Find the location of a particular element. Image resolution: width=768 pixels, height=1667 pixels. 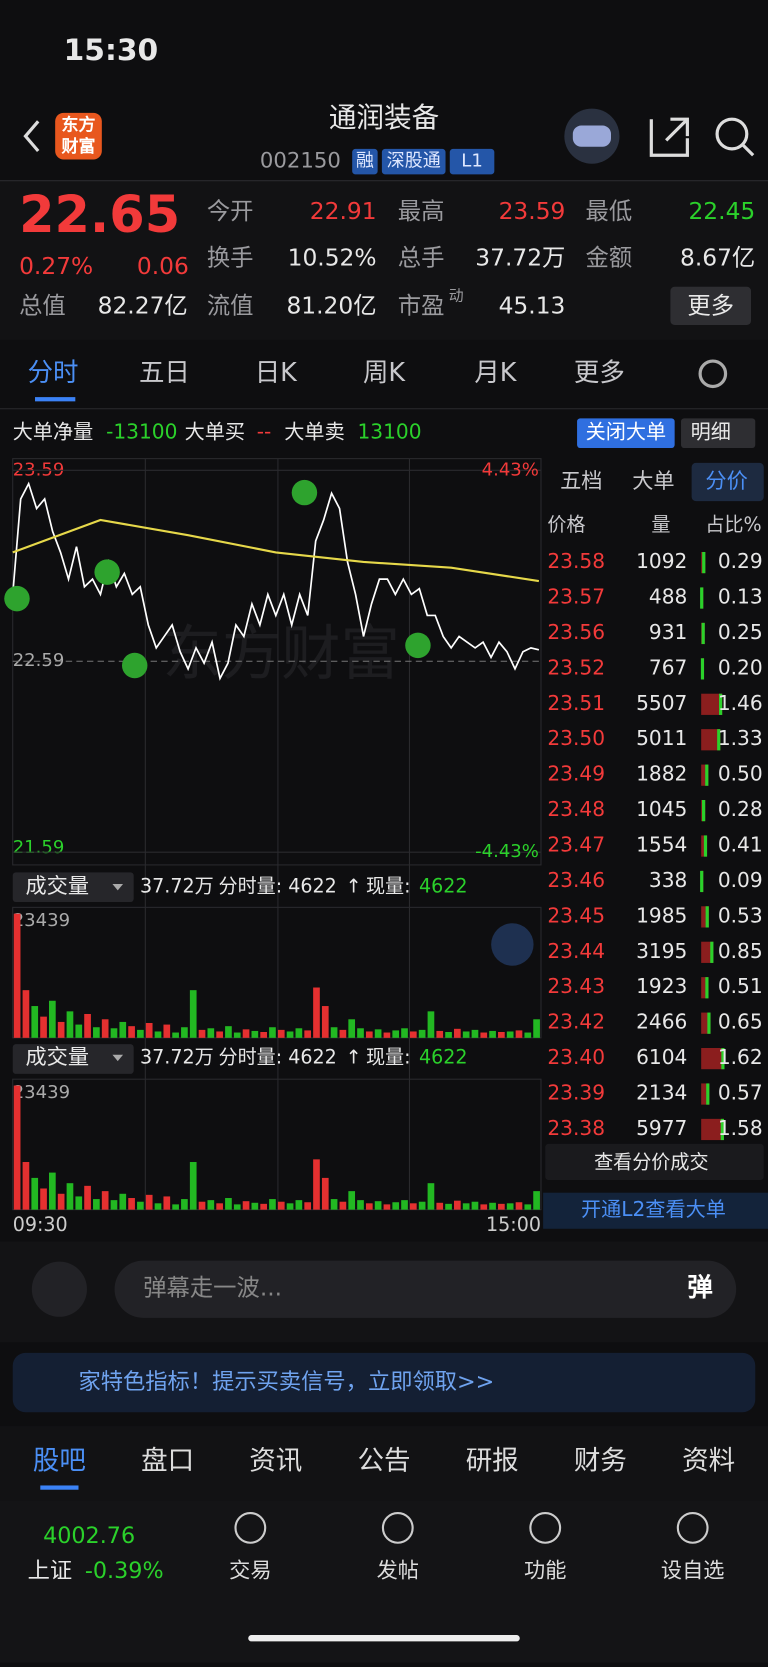

table-tab: 五档 is located at coordinates (581, 481).